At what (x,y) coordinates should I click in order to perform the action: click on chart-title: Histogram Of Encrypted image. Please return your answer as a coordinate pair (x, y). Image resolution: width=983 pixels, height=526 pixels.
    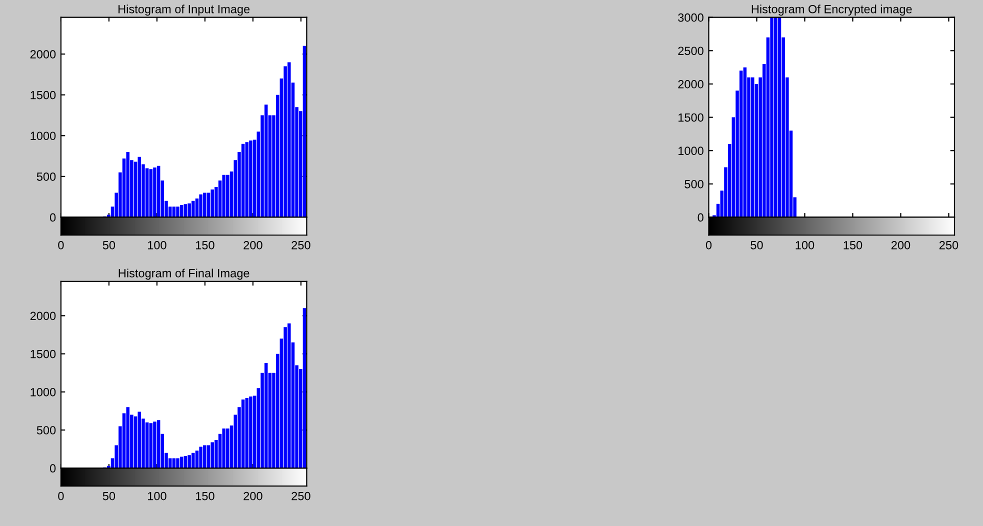
    Looking at the image, I should click on (832, 10).